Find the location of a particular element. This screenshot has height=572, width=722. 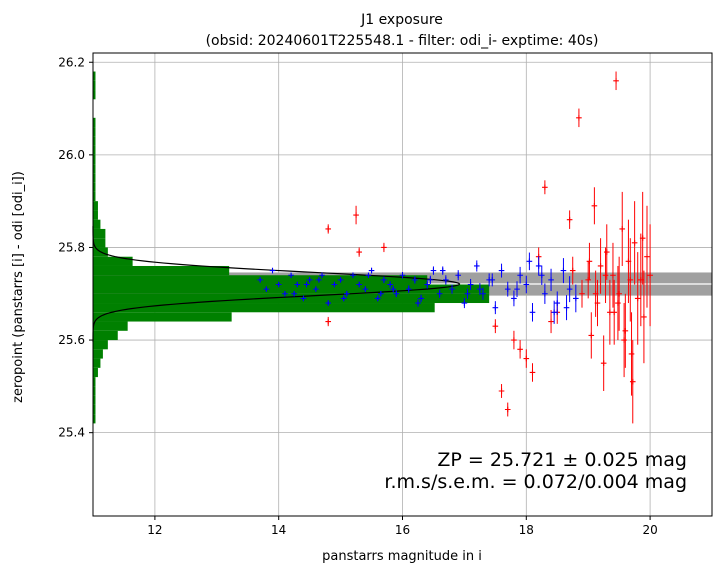

gaussian-fit-layer is located at coordinates (276, 284).